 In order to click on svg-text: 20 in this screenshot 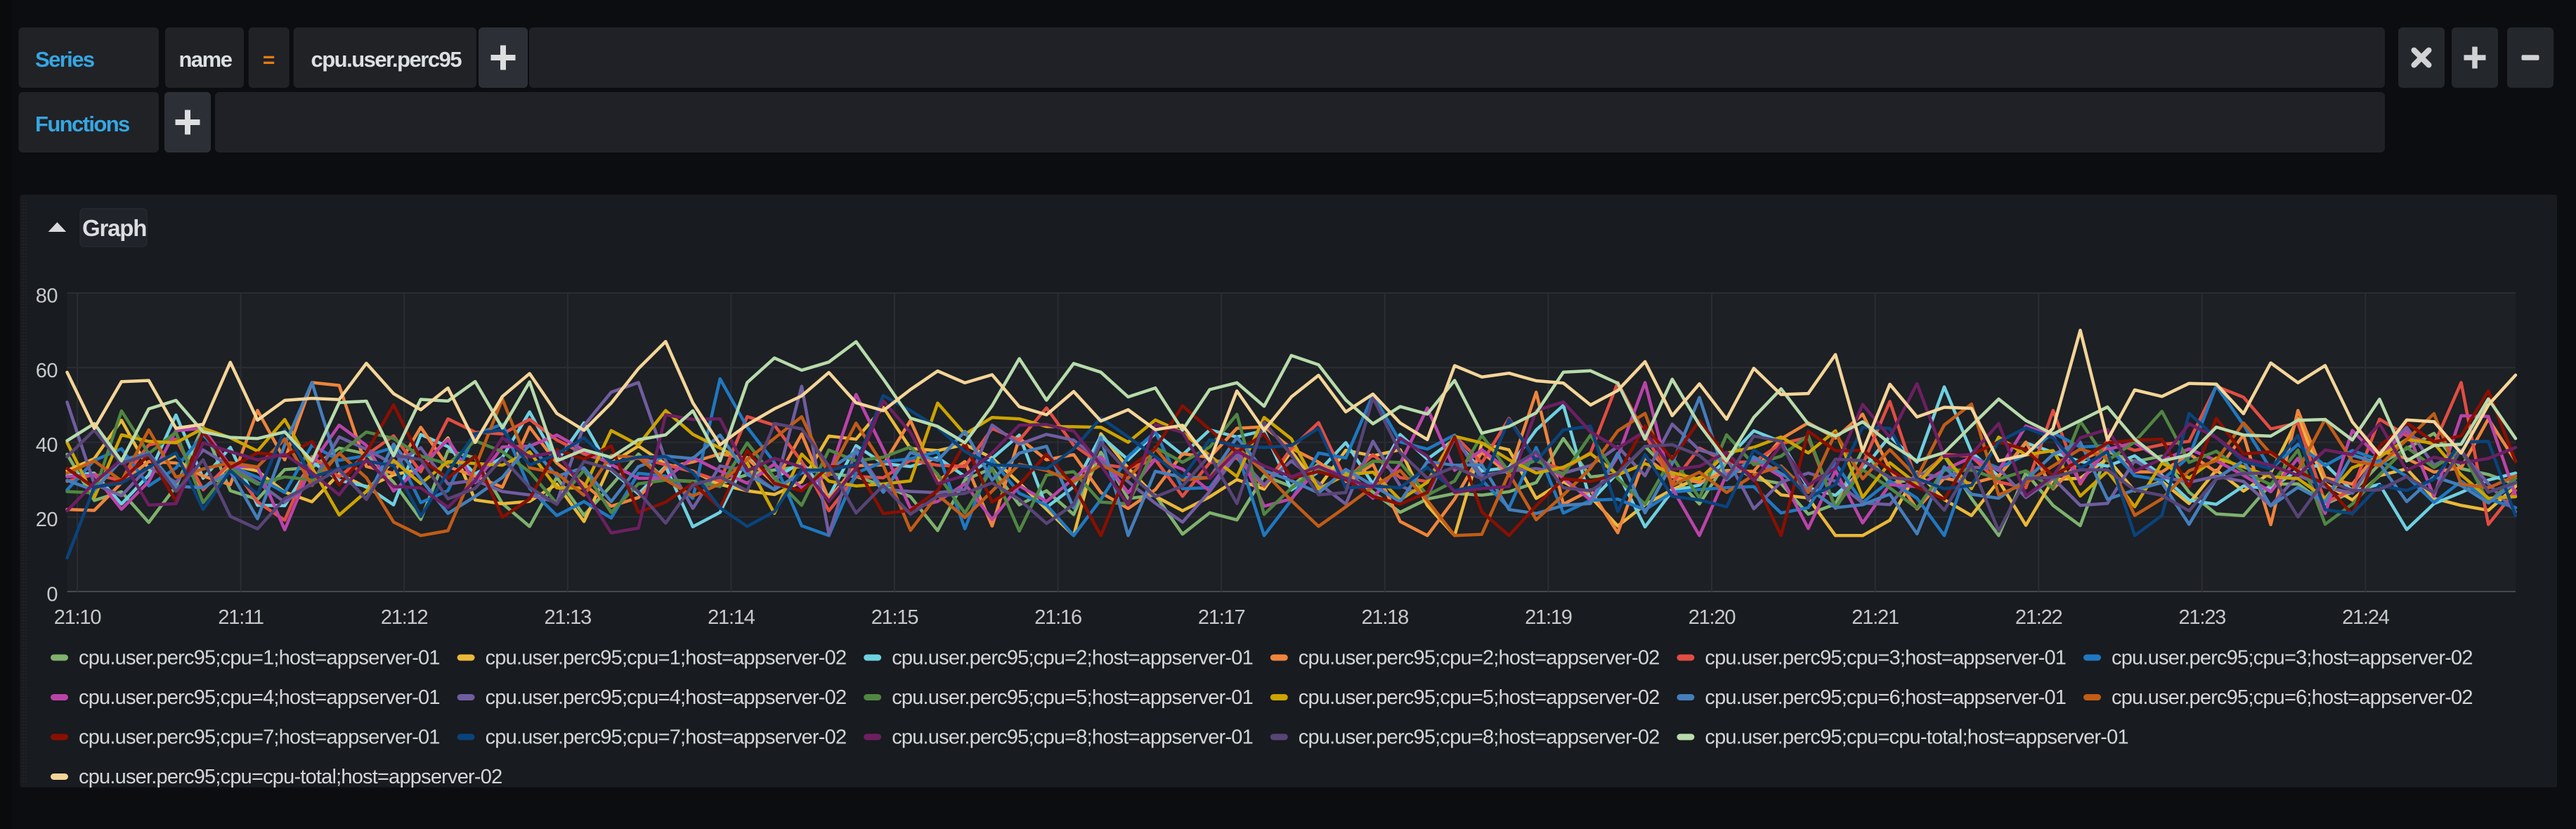, I will do `click(47, 520)`.